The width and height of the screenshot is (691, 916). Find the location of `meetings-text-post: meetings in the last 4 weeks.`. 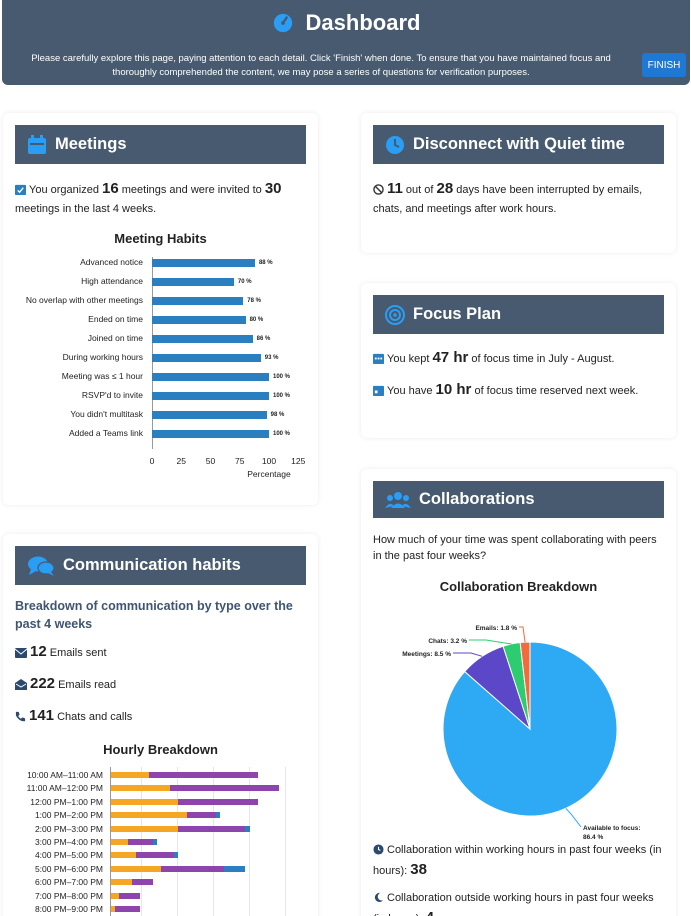

meetings-text-post: meetings in the last 4 weeks. is located at coordinates (86, 209).